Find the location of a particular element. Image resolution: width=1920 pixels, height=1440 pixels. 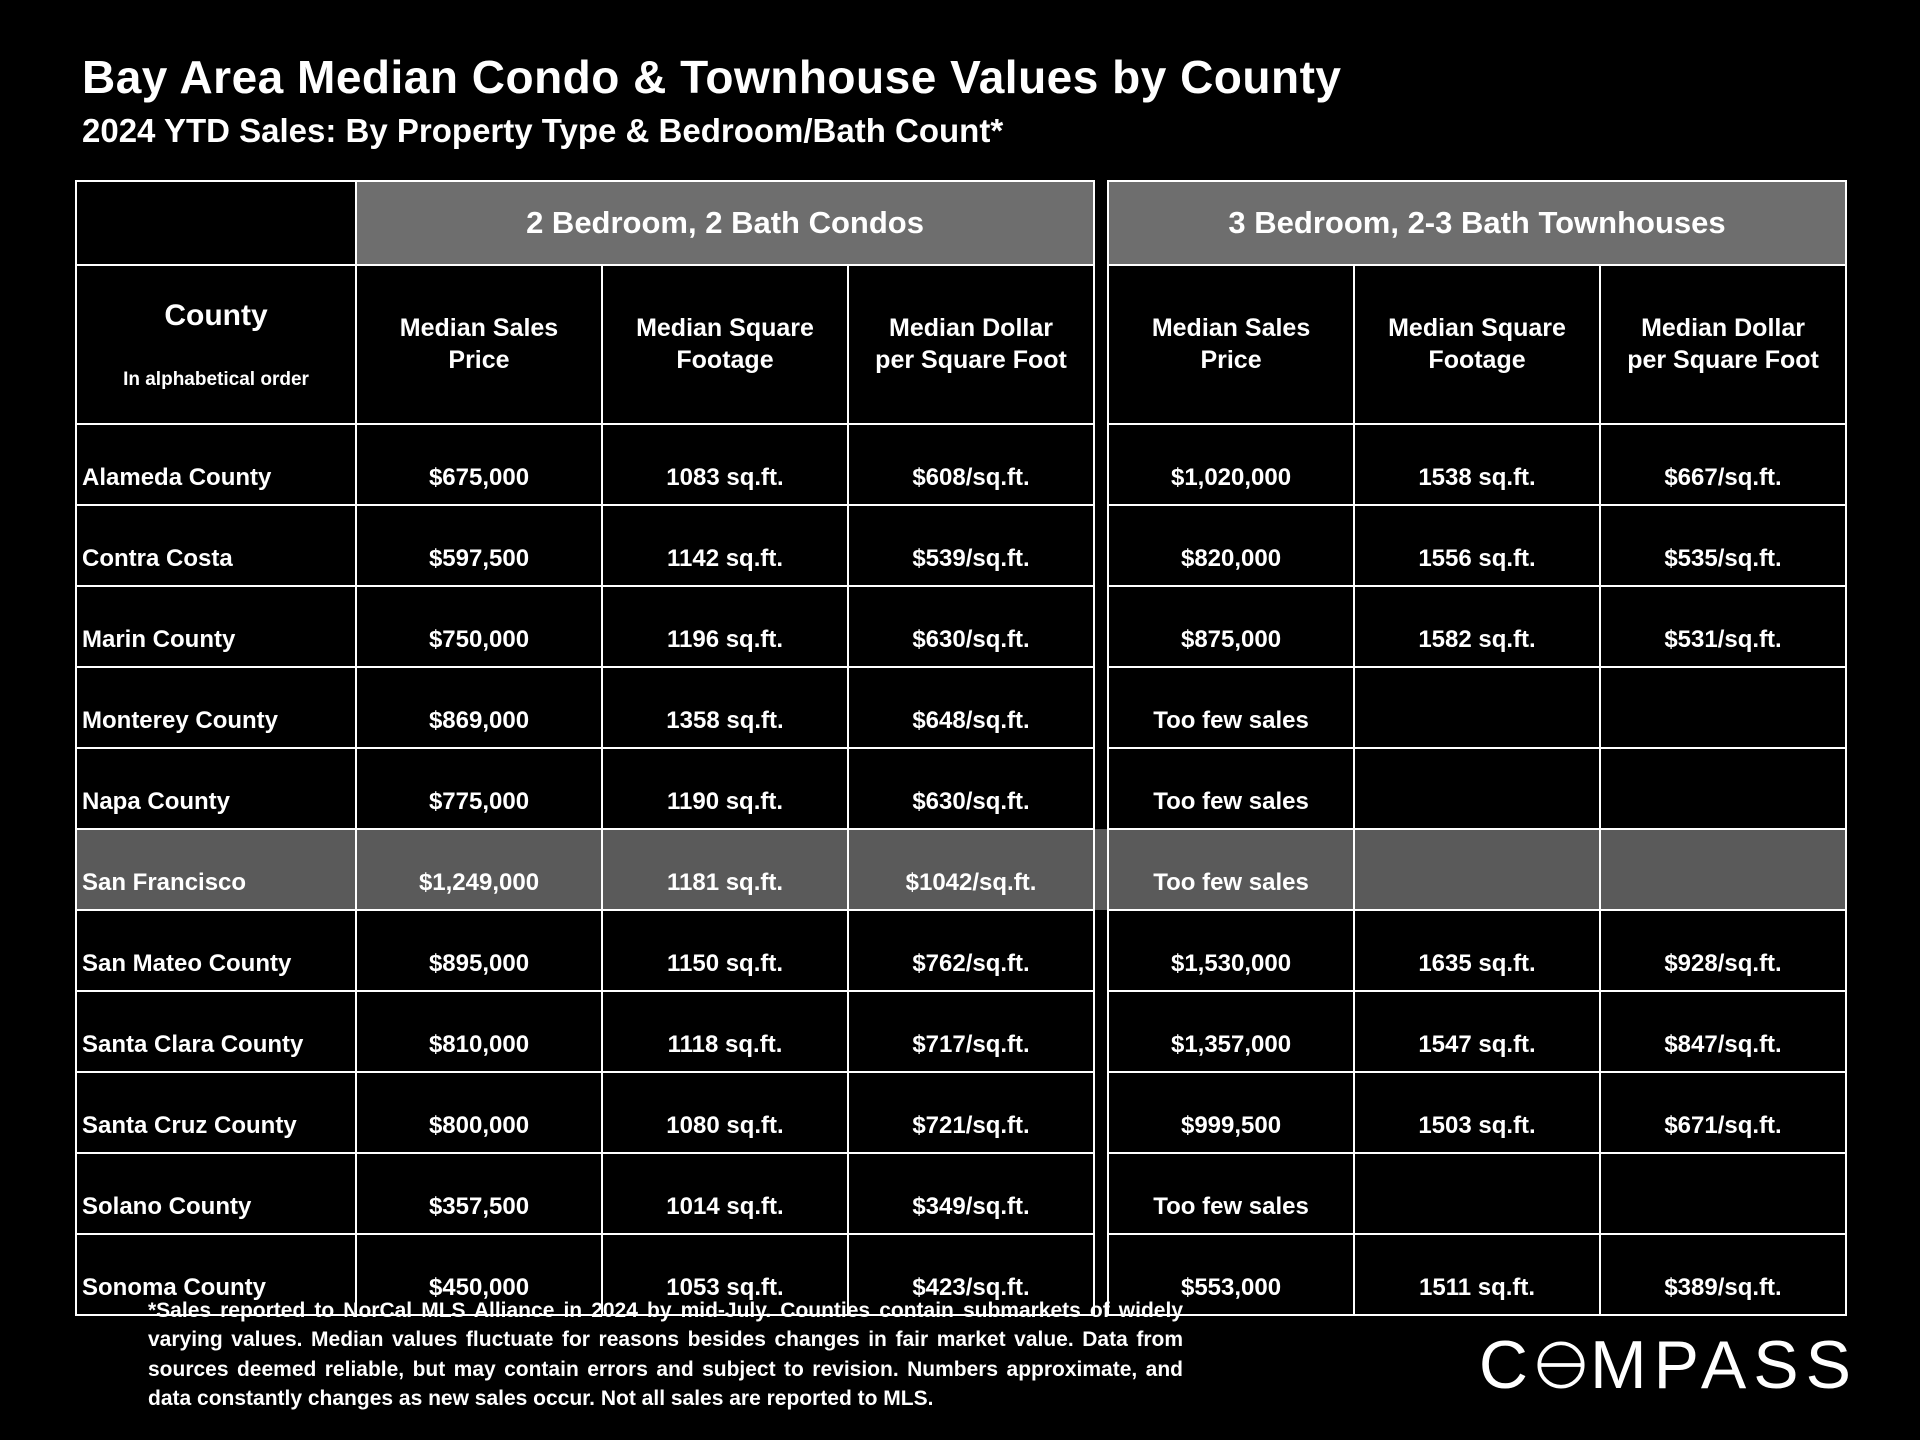

value-cell: $1,020,000 is located at coordinates (1231, 464).